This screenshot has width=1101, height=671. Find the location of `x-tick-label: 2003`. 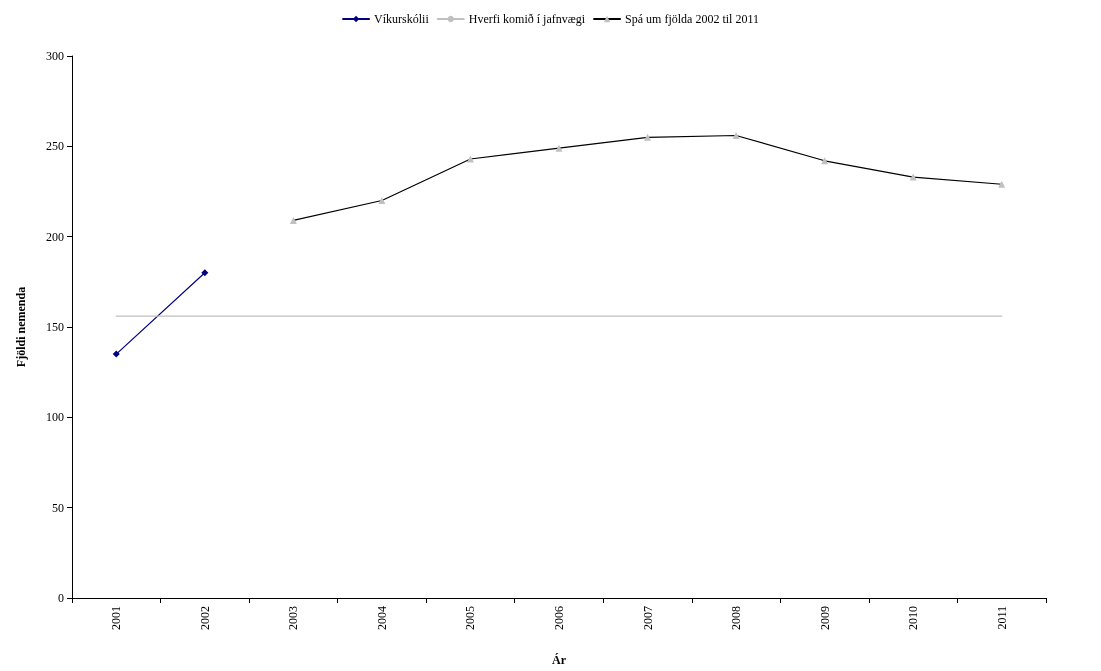

x-tick-label: 2003 is located at coordinates (293, 618).